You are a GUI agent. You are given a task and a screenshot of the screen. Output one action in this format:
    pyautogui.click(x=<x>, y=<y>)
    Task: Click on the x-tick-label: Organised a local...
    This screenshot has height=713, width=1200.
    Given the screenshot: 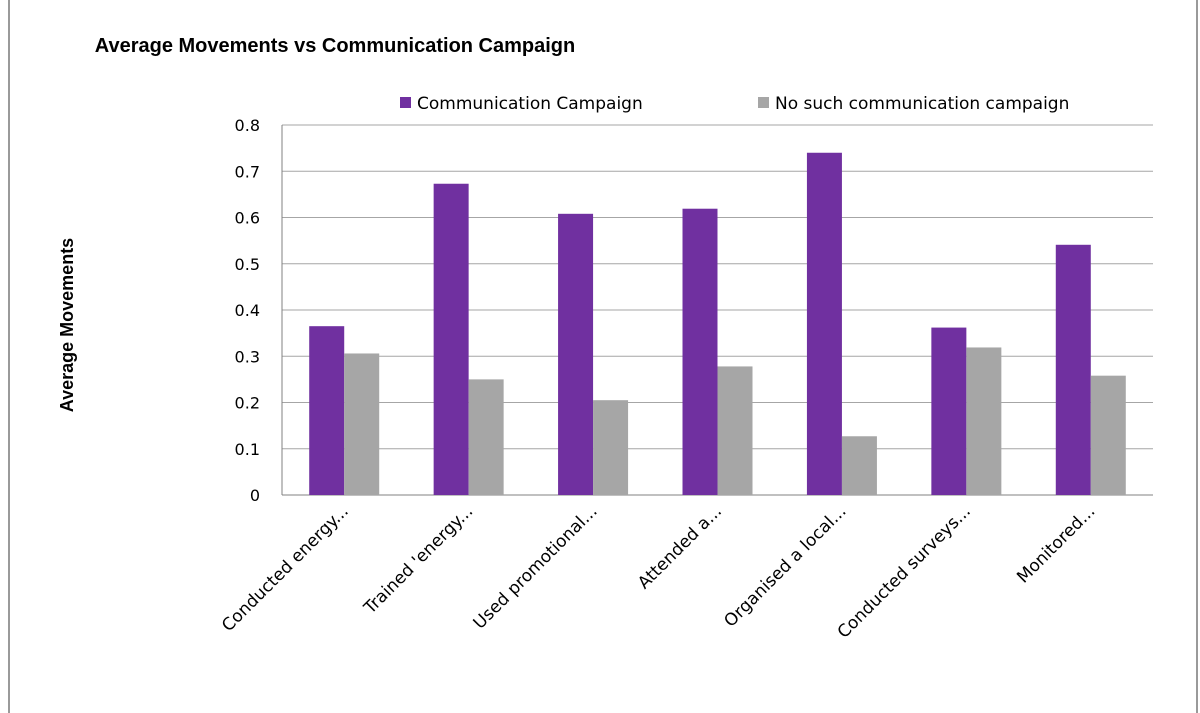 What is the action you would take?
    pyautogui.click(x=785, y=566)
    